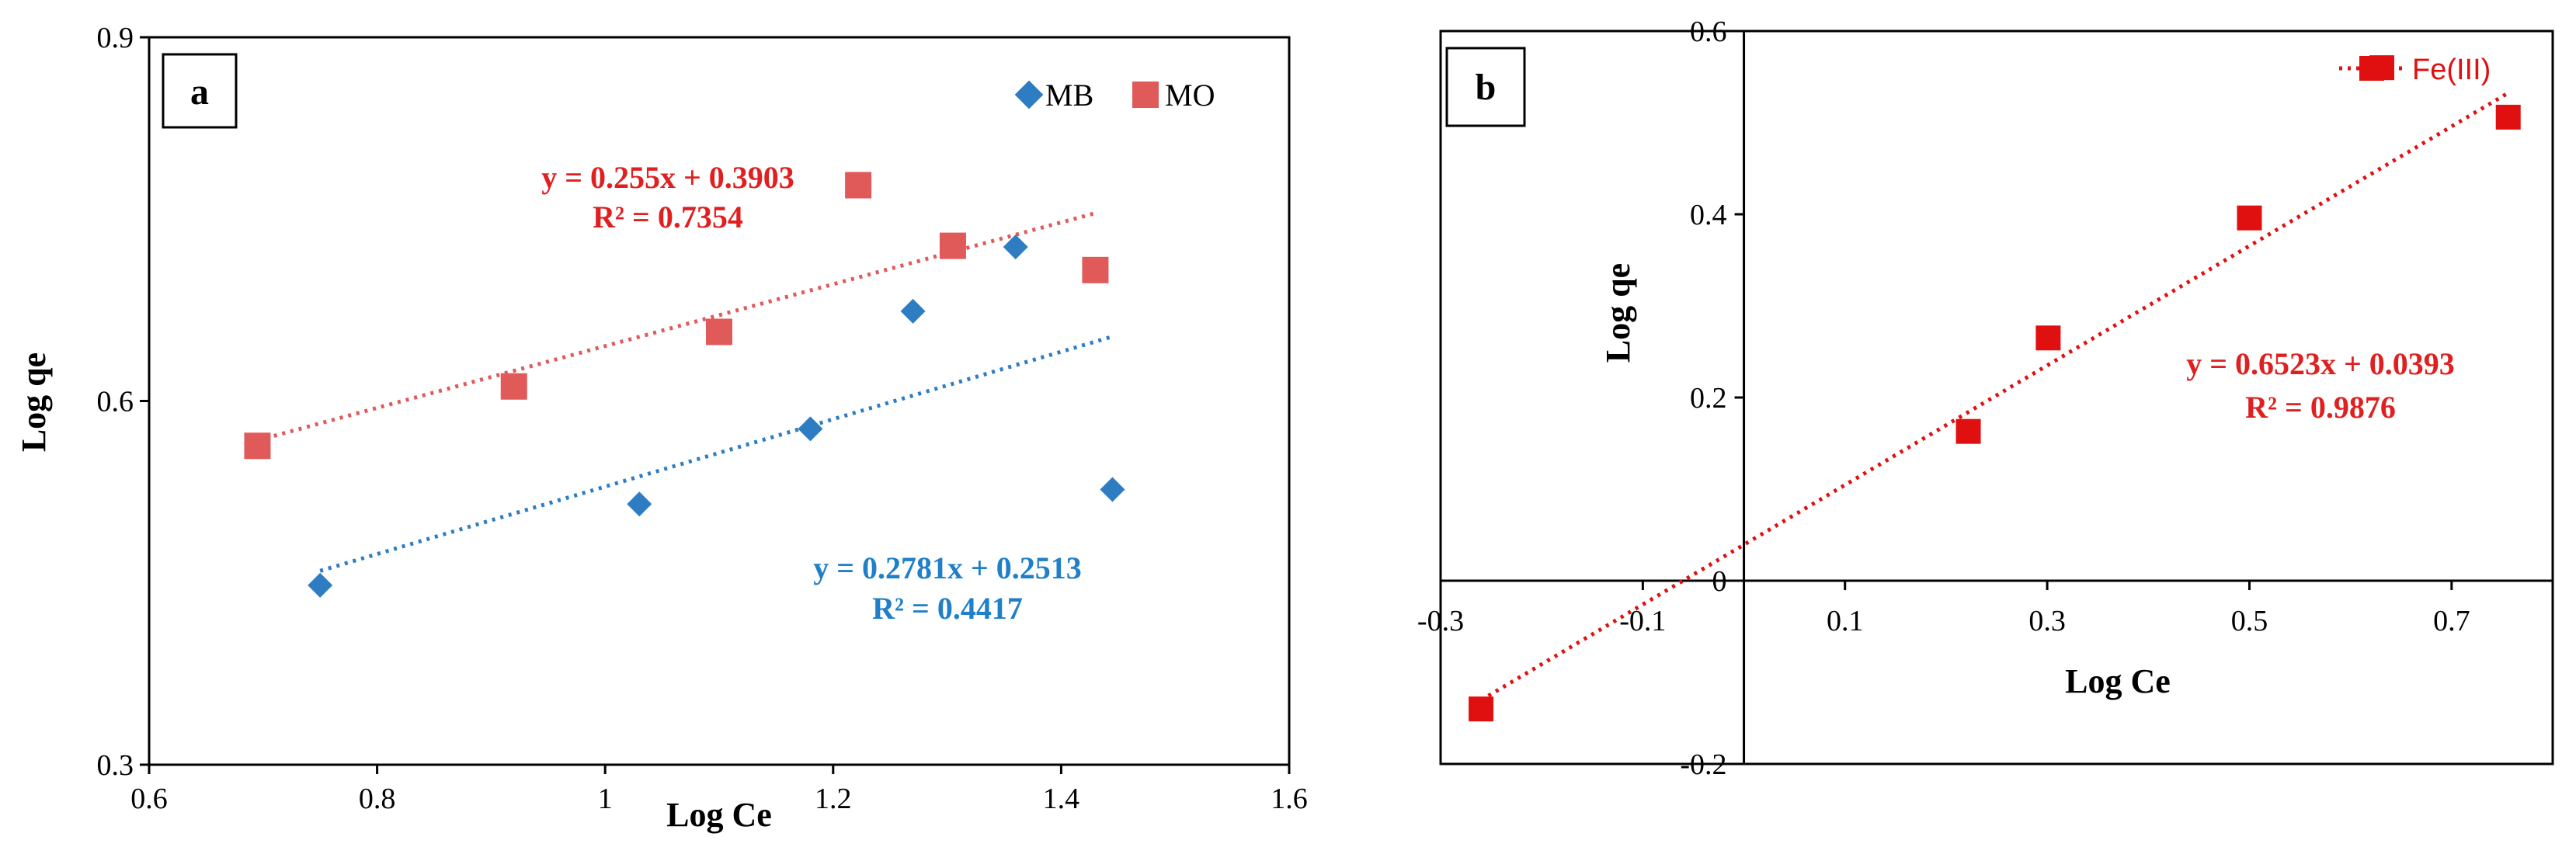  Describe the element at coordinates (1708, 32) in the screenshot. I see `panel-b-y-tick-label: 0.6` at that location.